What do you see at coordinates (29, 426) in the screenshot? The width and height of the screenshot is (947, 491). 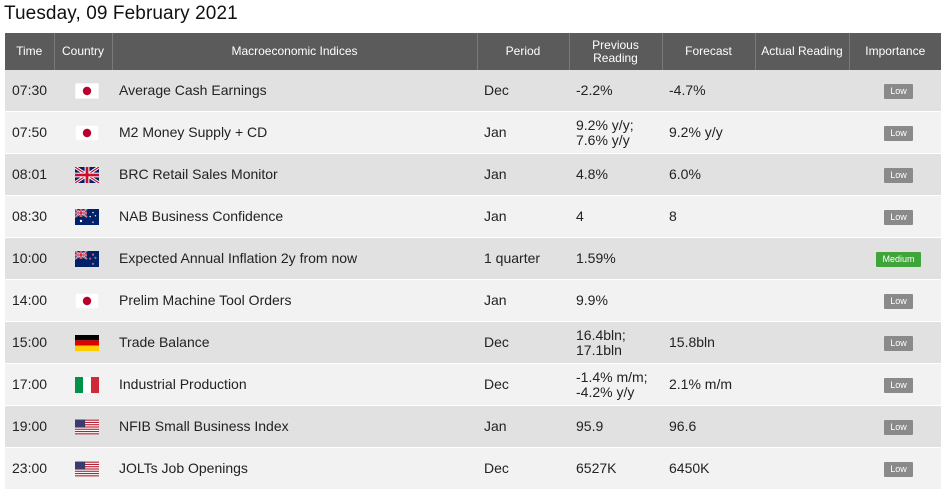 I see `time-cell: 19:00` at bounding box center [29, 426].